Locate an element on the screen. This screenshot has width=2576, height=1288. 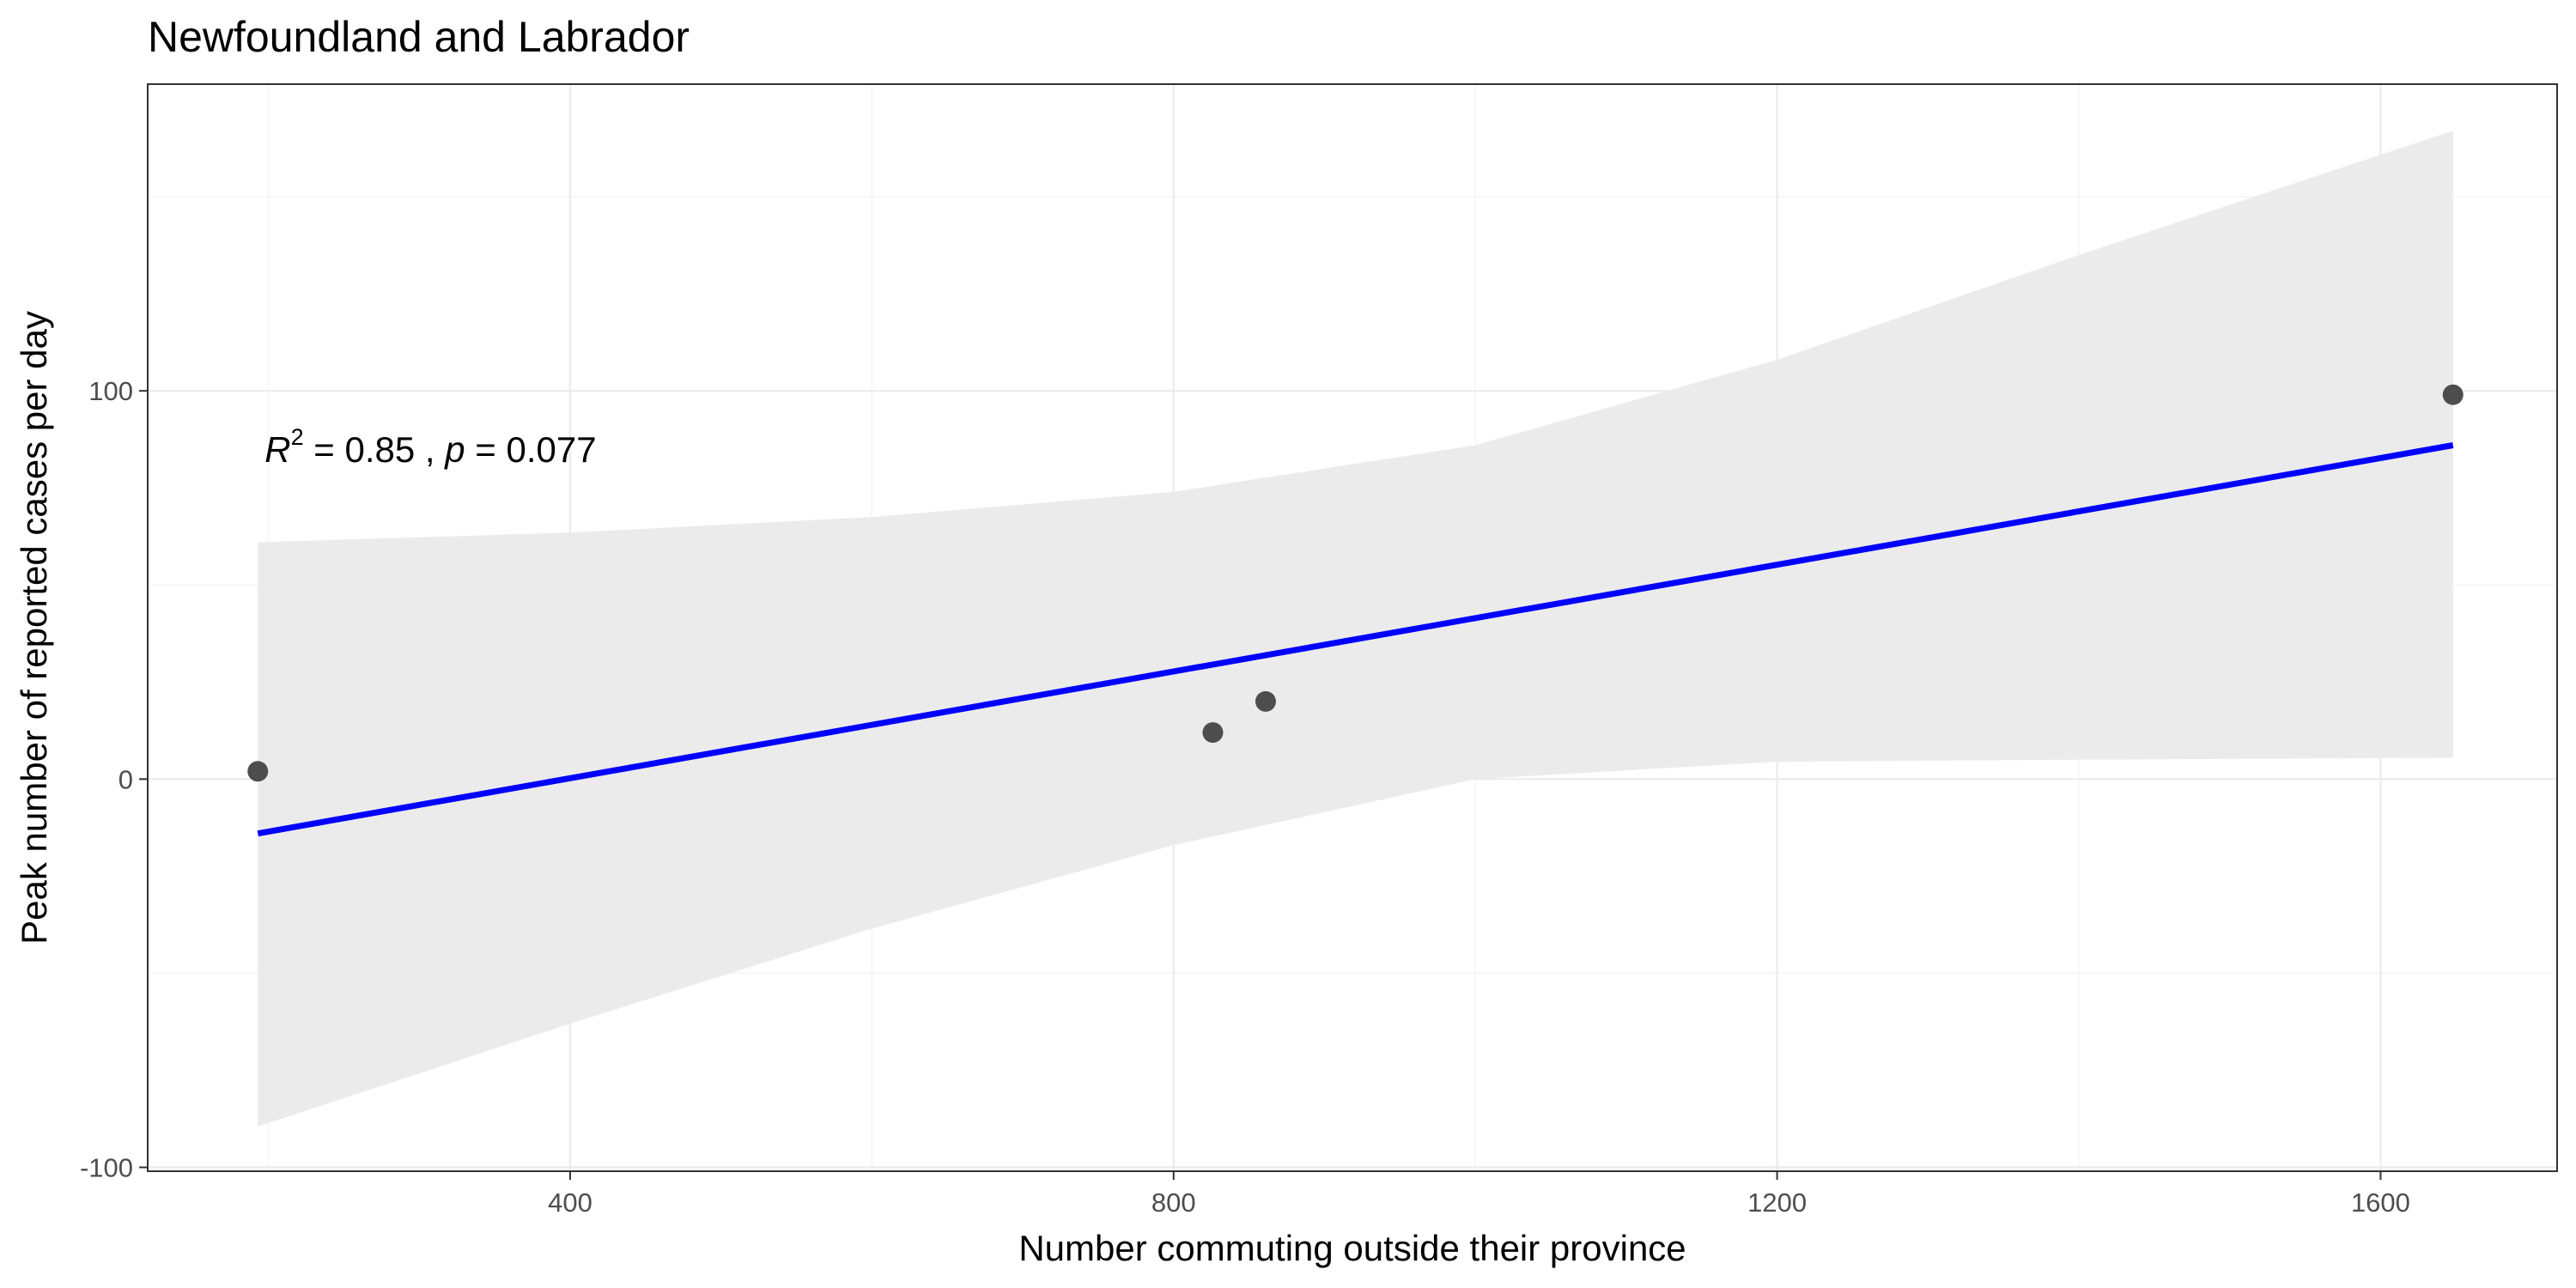
y-tick-label: -100 is located at coordinates (106, 1167).